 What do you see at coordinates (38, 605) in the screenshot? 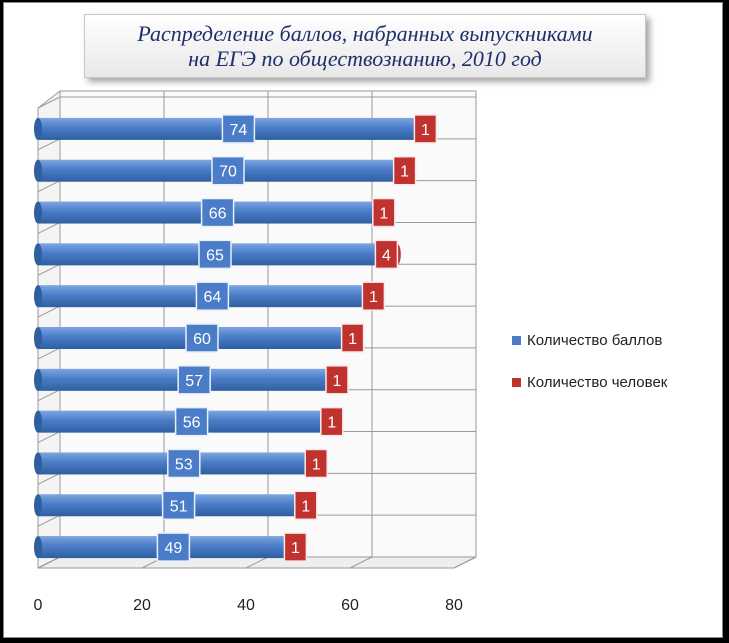
I see `x-tick-label: 0` at bounding box center [38, 605].